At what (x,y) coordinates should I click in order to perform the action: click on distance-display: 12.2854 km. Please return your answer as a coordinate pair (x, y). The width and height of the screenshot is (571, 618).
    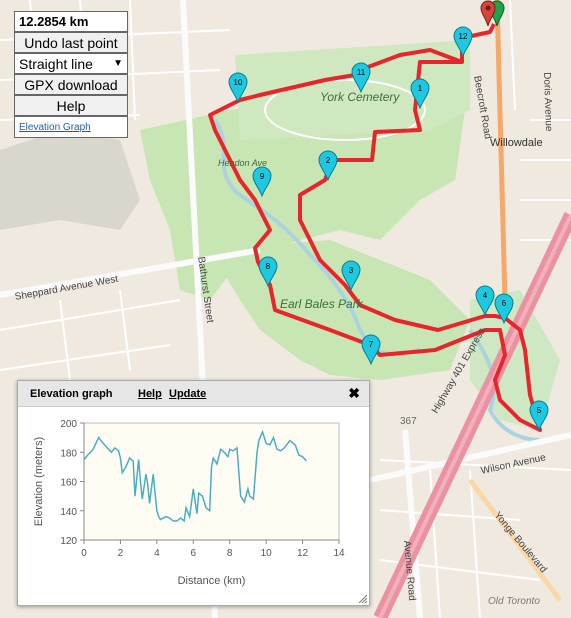
    Looking at the image, I should click on (71, 21).